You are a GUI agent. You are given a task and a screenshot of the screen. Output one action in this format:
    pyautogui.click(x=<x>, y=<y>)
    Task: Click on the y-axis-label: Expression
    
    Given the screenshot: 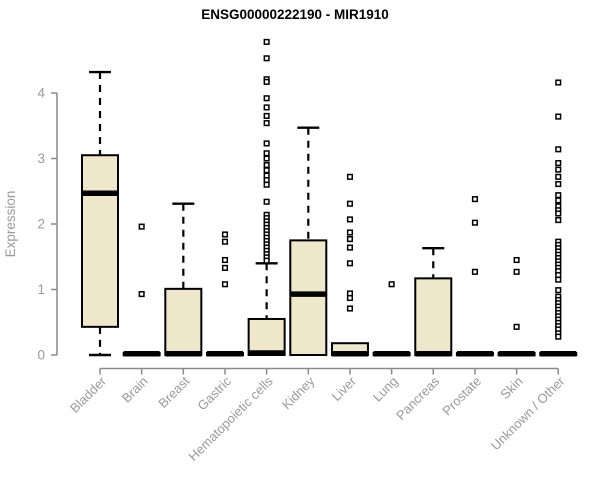 What is the action you would take?
    pyautogui.click(x=10, y=224)
    